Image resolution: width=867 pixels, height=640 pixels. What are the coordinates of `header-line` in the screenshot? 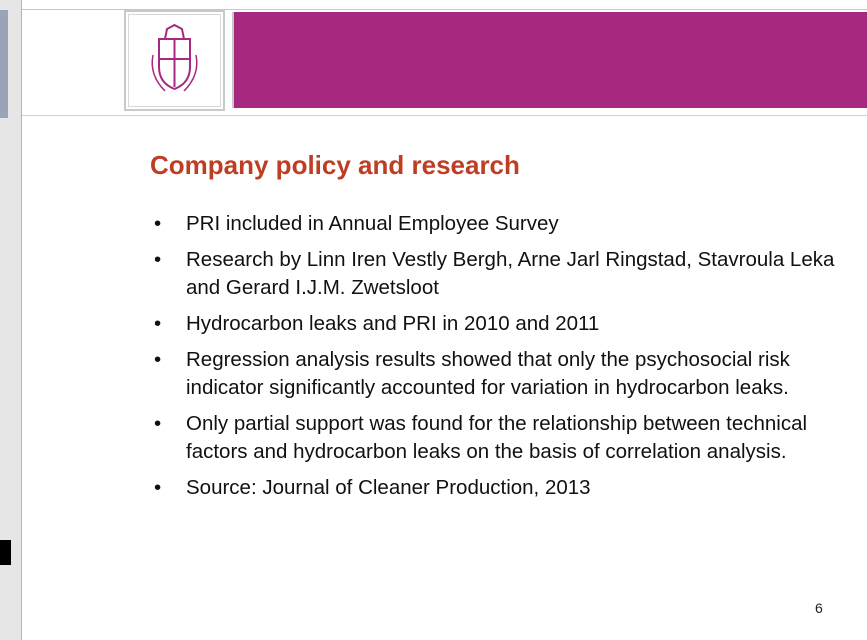 It's located at (444, 115).